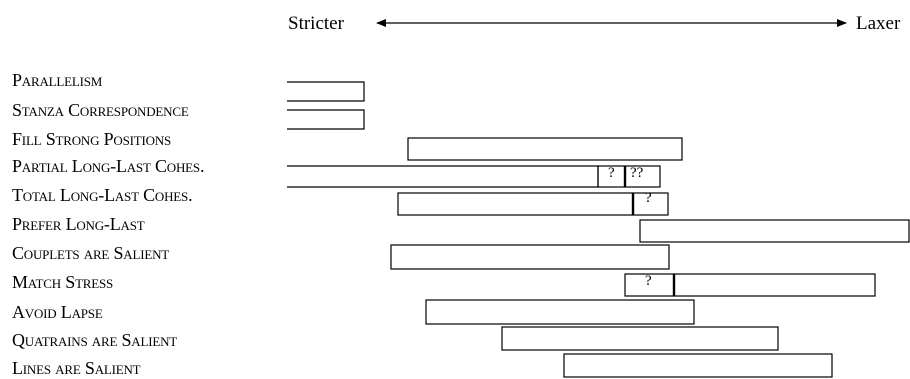  I want to click on bar-match-stress, so click(774, 285).